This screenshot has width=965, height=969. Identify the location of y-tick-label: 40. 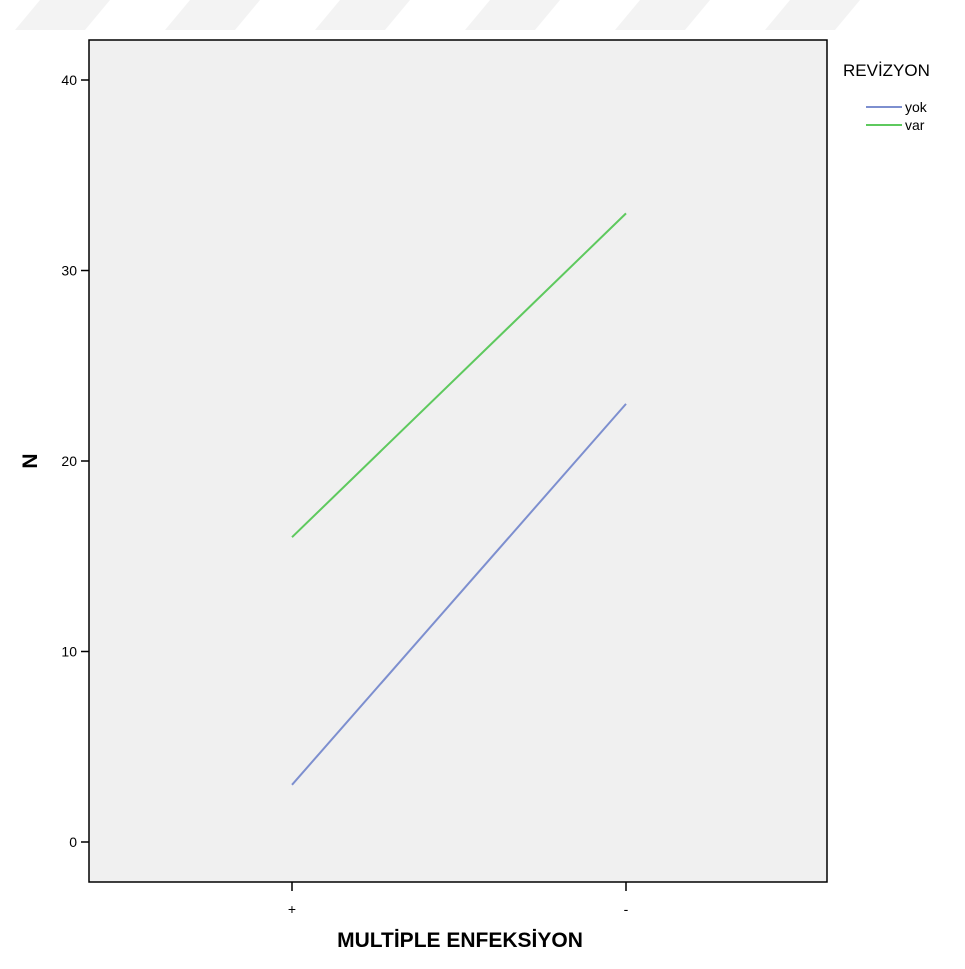
(69, 80).